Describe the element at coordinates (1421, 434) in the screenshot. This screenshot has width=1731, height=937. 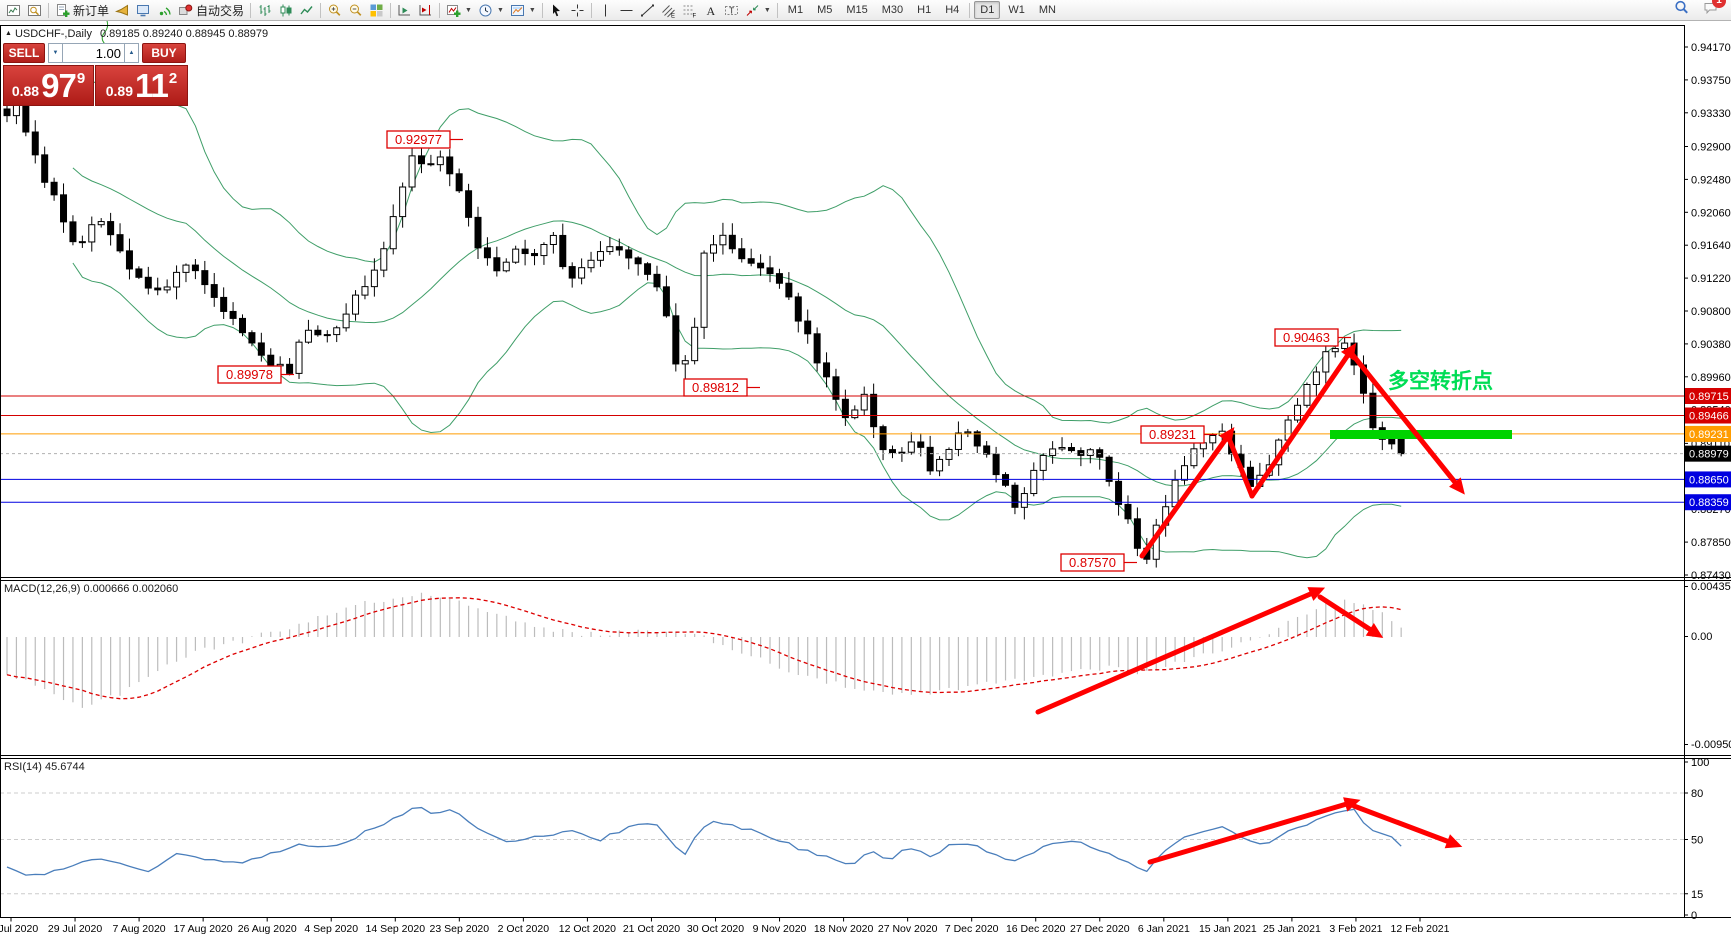
I see `green-level-bar` at that location.